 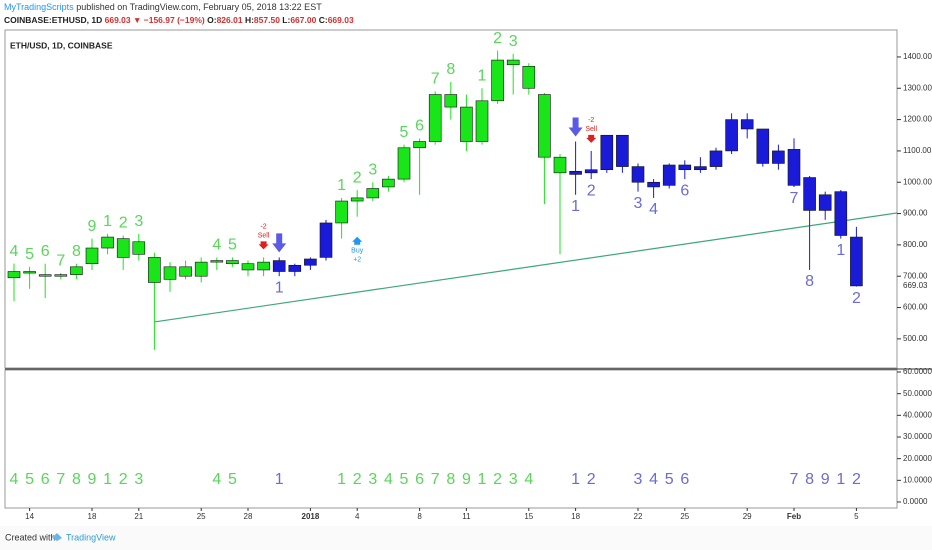 What do you see at coordinates (138, 516) in the screenshot?
I see `x-tick-label: 21` at bounding box center [138, 516].